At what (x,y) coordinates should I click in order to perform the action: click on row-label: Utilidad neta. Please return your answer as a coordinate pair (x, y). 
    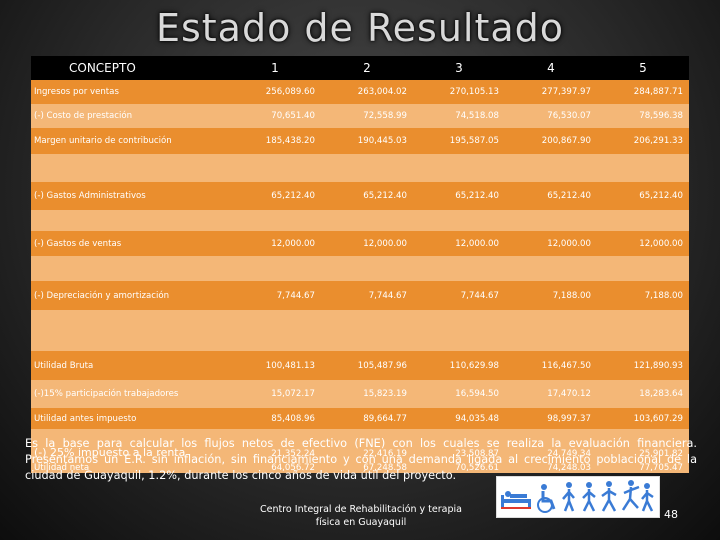
    Looking at the image, I should click on (130, 468).